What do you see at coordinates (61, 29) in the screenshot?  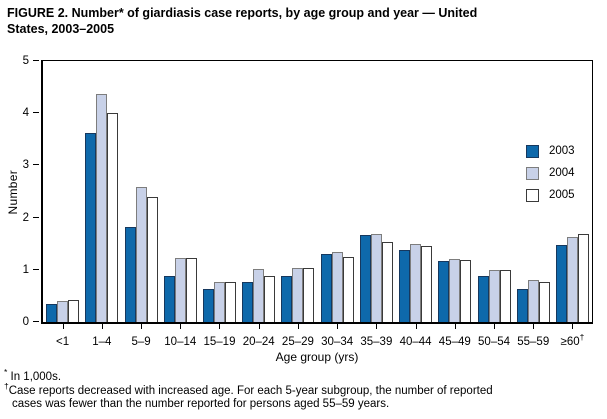 I see `figure-title-line2: States, 2003–2005` at bounding box center [61, 29].